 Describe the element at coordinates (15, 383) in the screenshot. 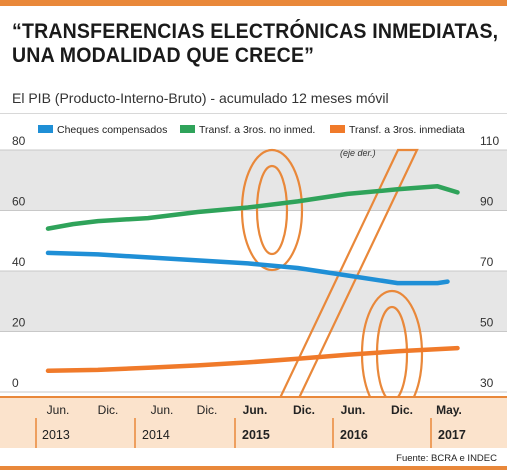

I see `y-left-tick-label: 0` at that location.